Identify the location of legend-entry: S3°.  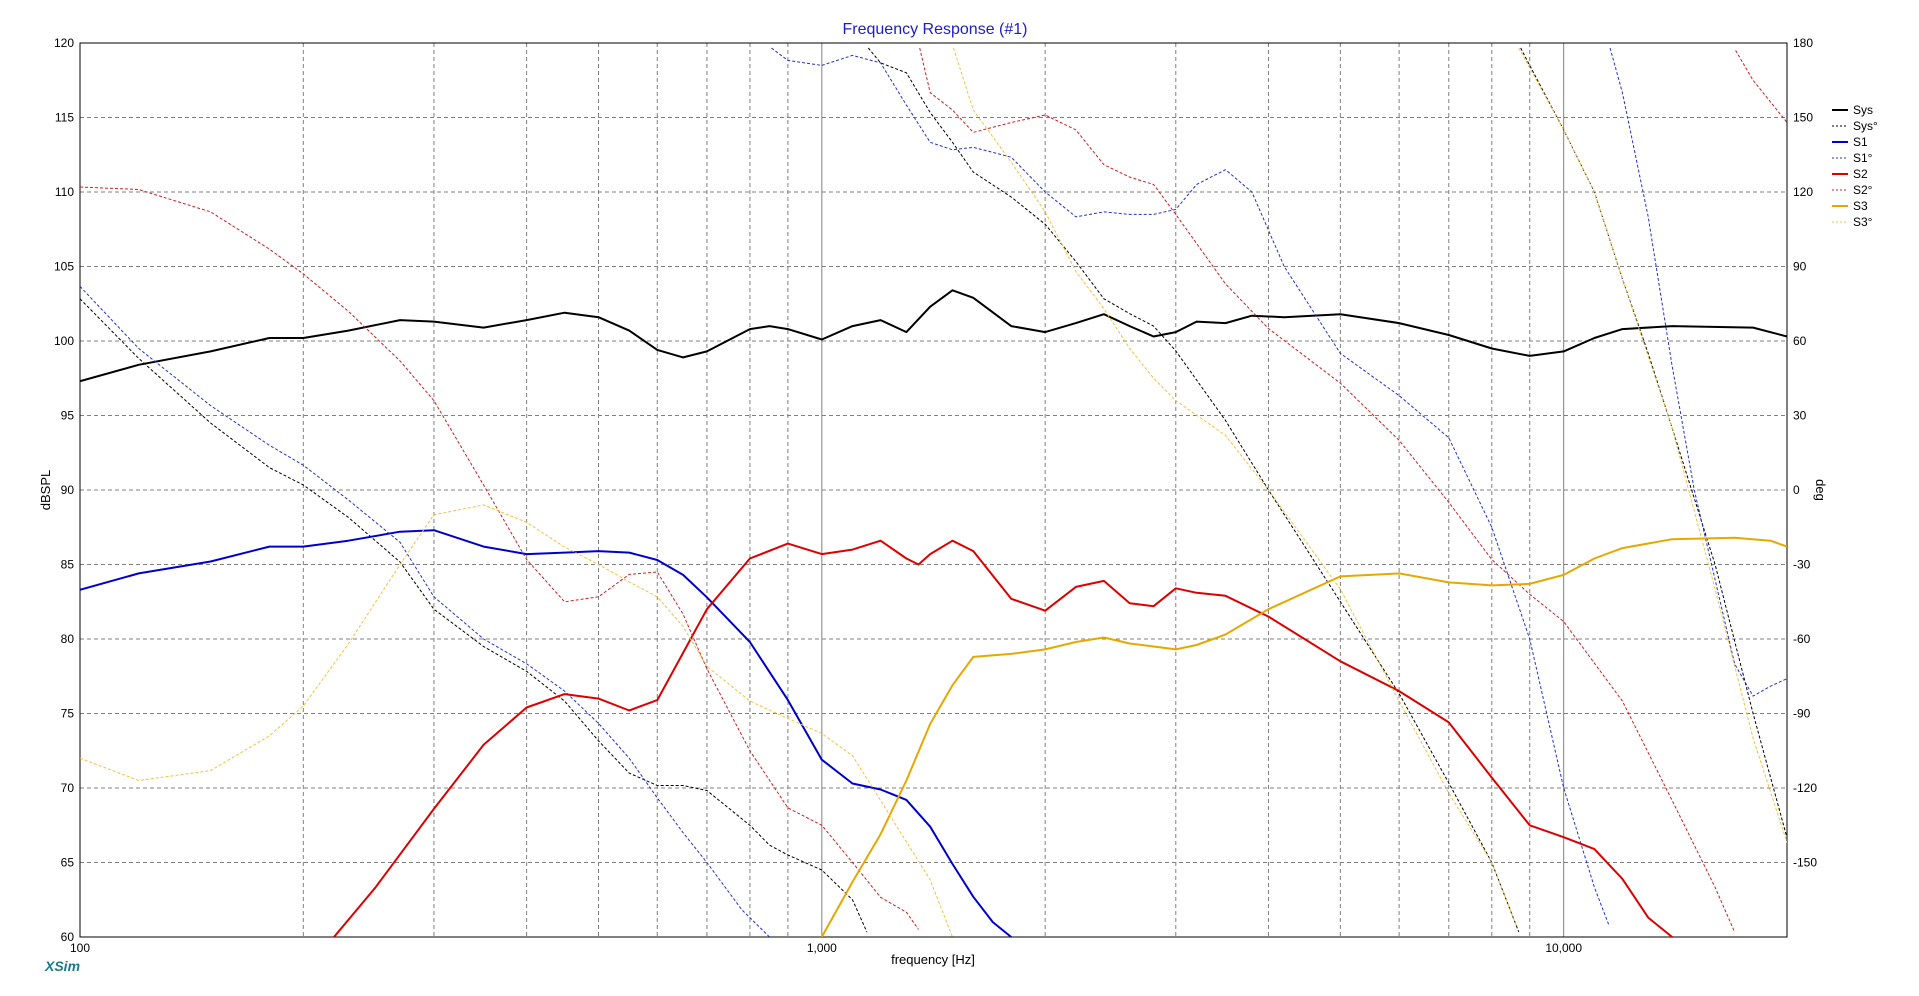
(1863, 222).